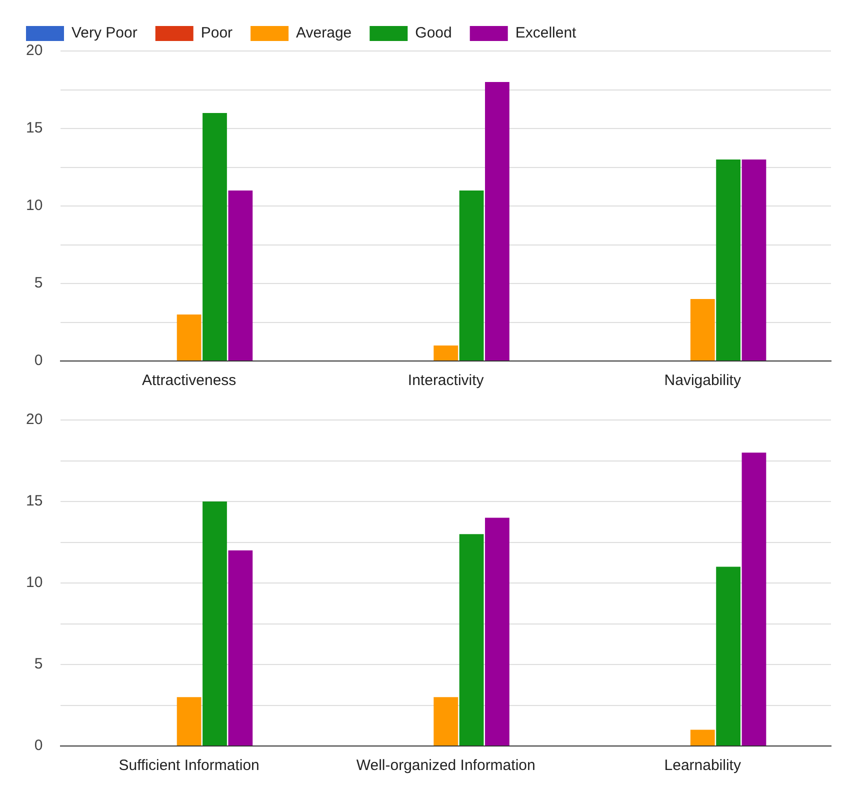  What do you see at coordinates (703, 381) in the screenshot?
I see `x-tick-label: Navigability` at bounding box center [703, 381].